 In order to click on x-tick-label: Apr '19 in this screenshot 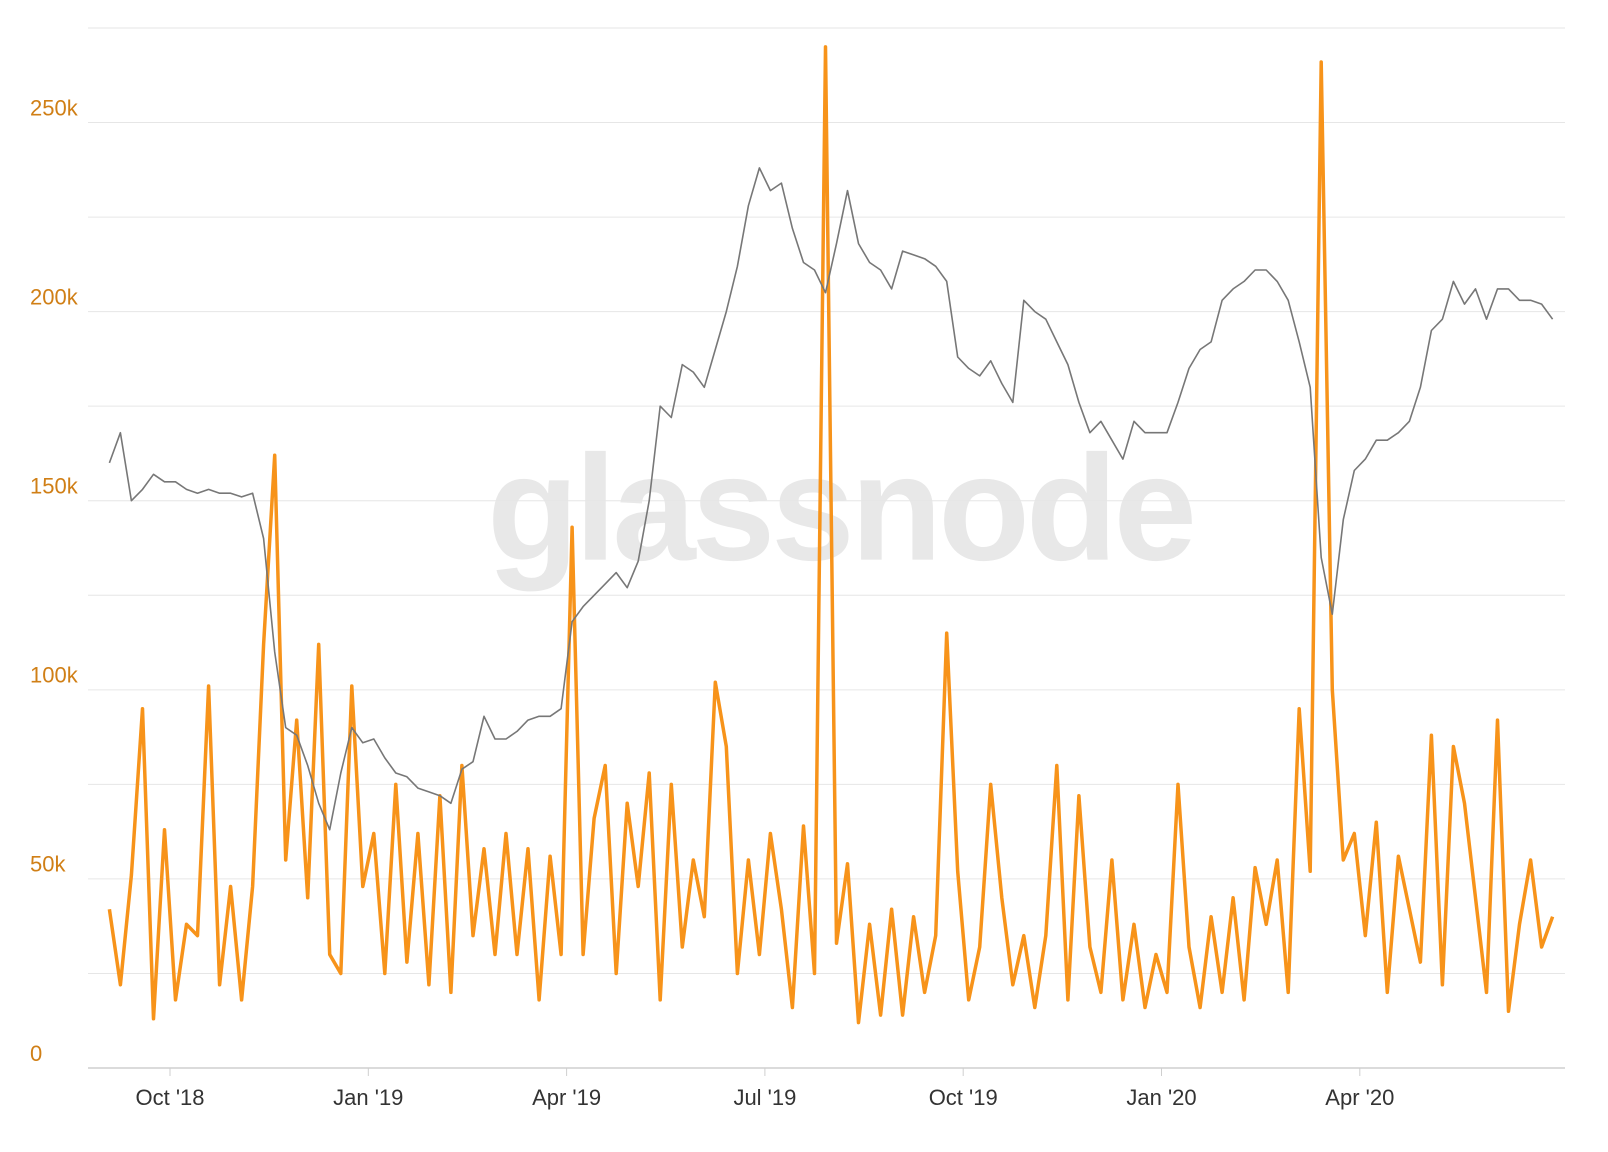, I will do `click(566, 1097)`.